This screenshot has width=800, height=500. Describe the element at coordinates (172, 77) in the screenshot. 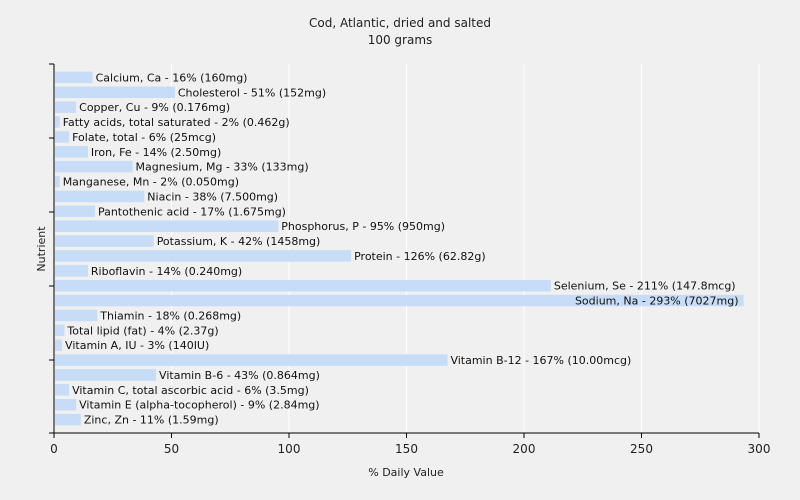

I see `bar-label: Calcium, Ca - 16% (160mg)` at that location.